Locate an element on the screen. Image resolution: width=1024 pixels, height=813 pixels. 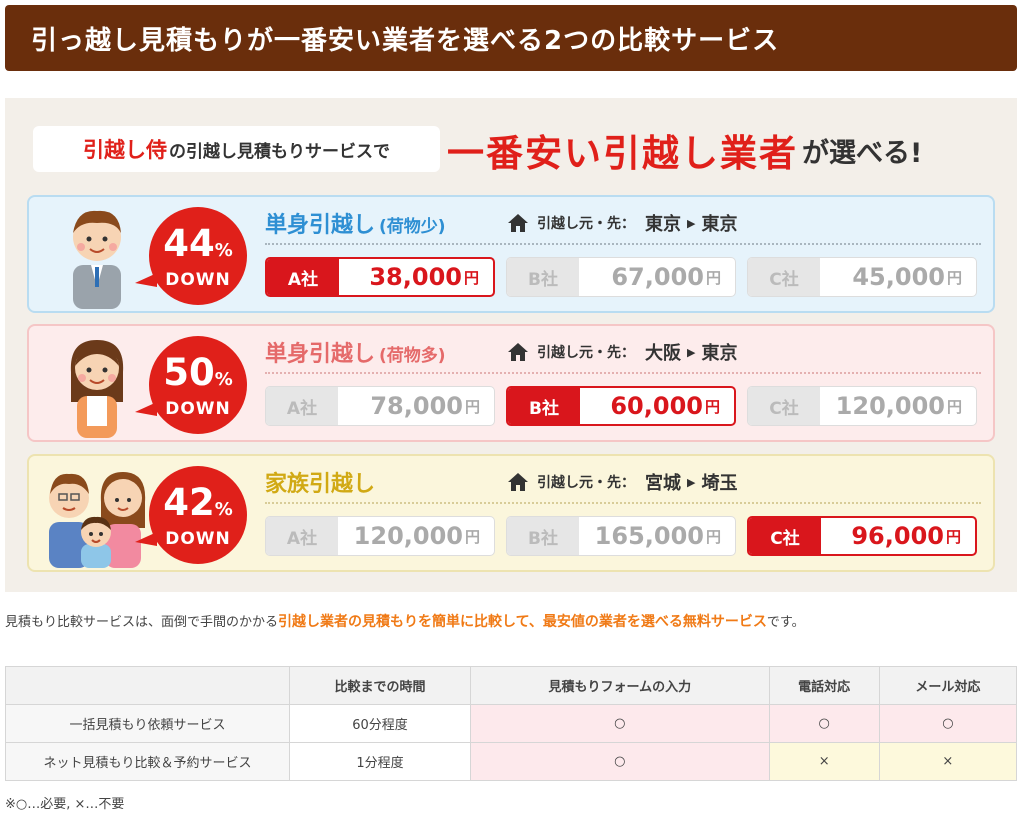
route-info: 引越し元・先： 大阪 ▶ 東京 is located at coordinates (622, 352).